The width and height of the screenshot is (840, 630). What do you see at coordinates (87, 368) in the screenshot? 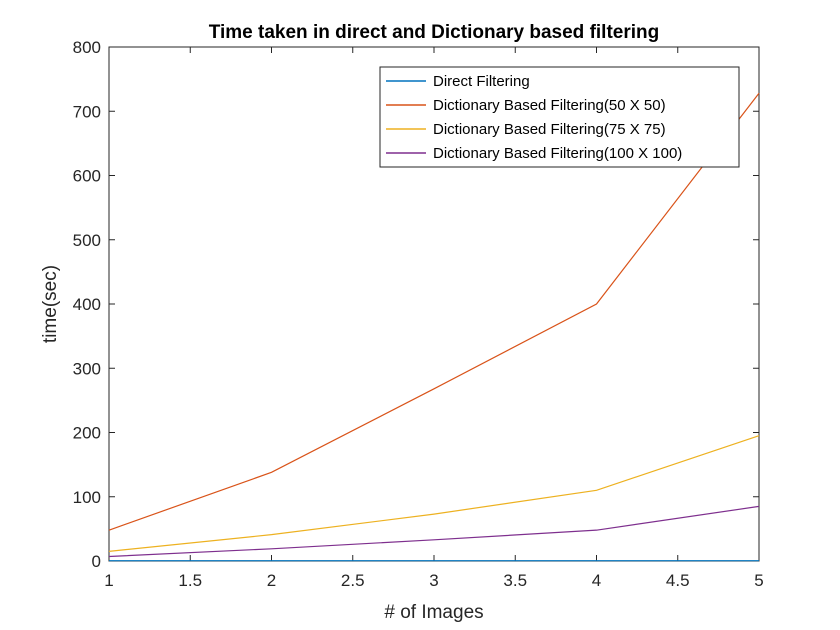
I see `y-tick-label: 300` at bounding box center [87, 368].